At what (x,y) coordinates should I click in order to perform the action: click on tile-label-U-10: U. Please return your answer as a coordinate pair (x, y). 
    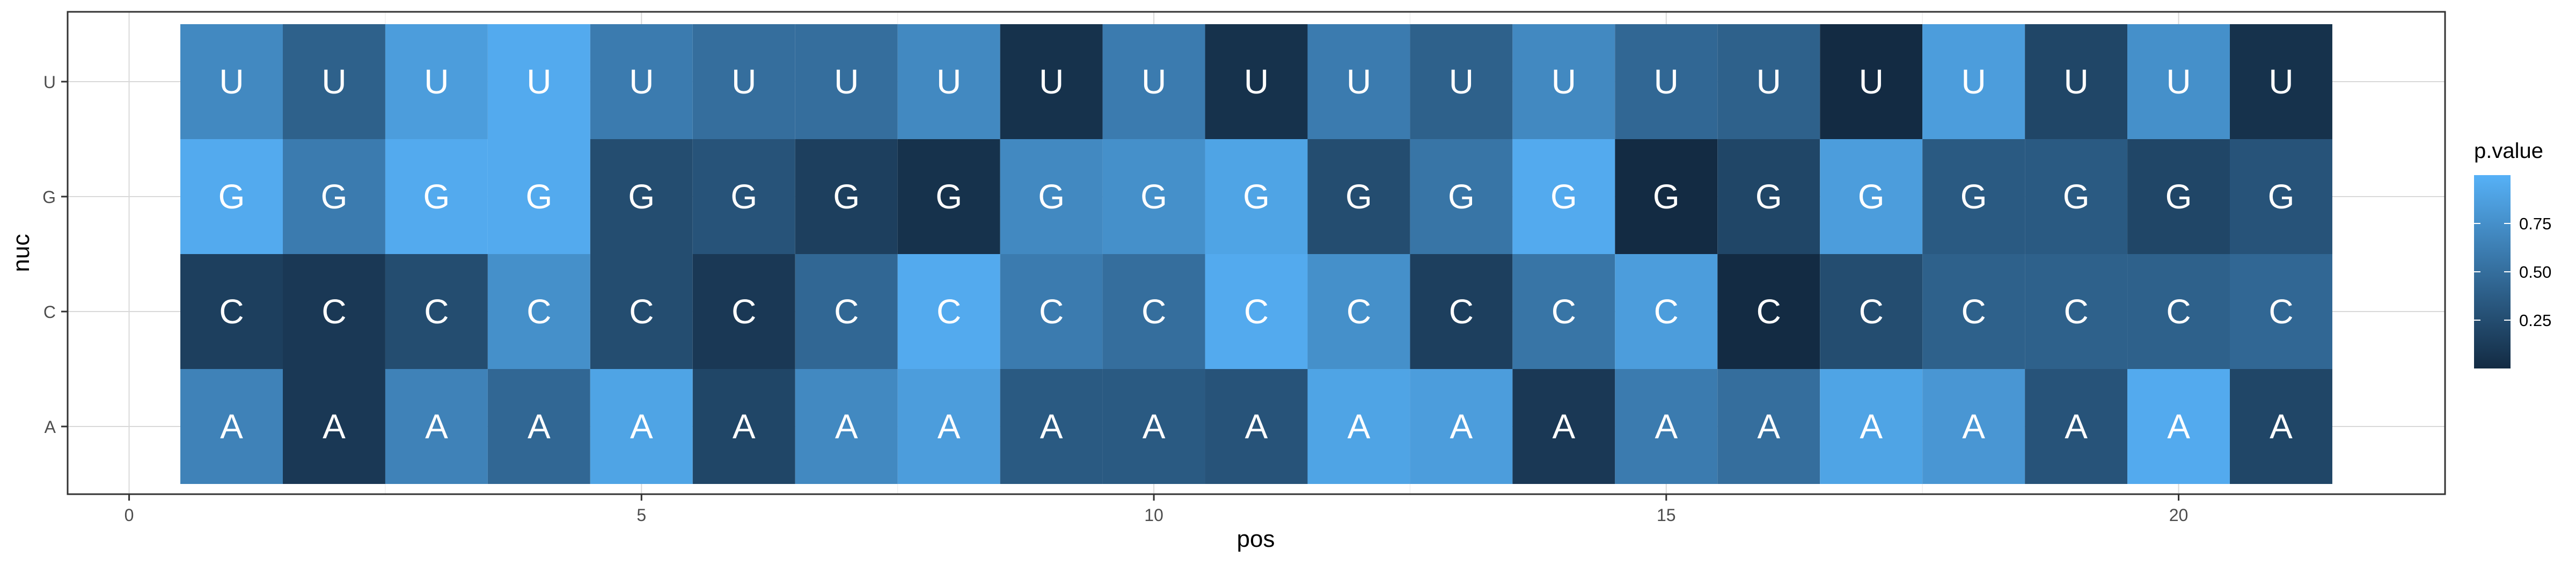
    Looking at the image, I should click on (1153, 81).